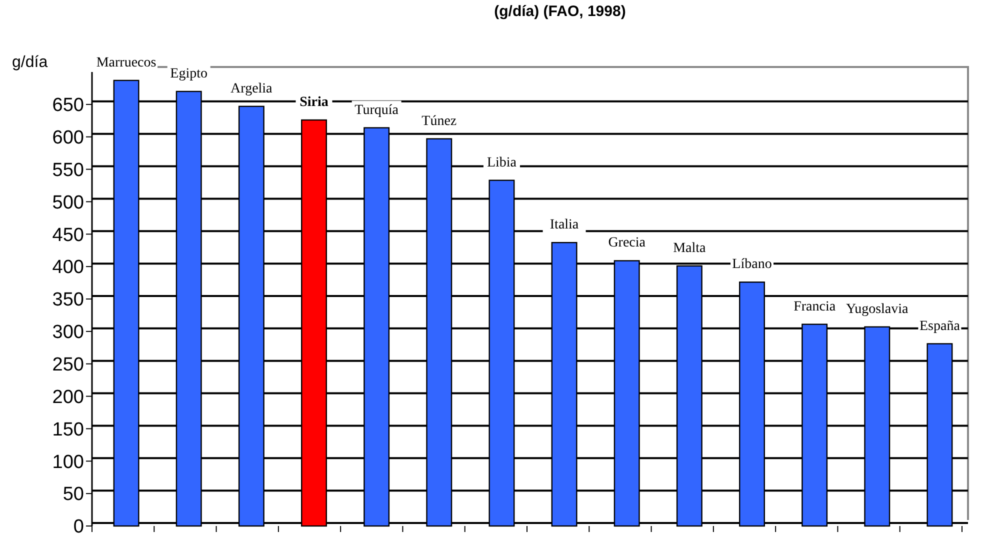 Image resolution: width=990 pixels, height=540 pixels. What do you see at coordinates (252, 88) in the screenshot?
I see `x-tick-label: Argelia` at bounding box center [252, 88].